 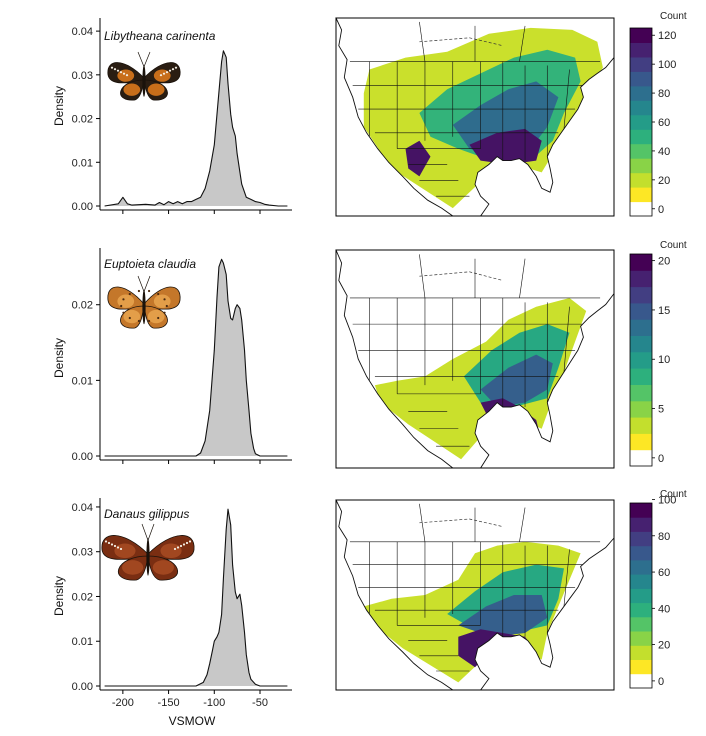 I want to click on butterfly-euptoieta-icon, so click(x=144, y=302).